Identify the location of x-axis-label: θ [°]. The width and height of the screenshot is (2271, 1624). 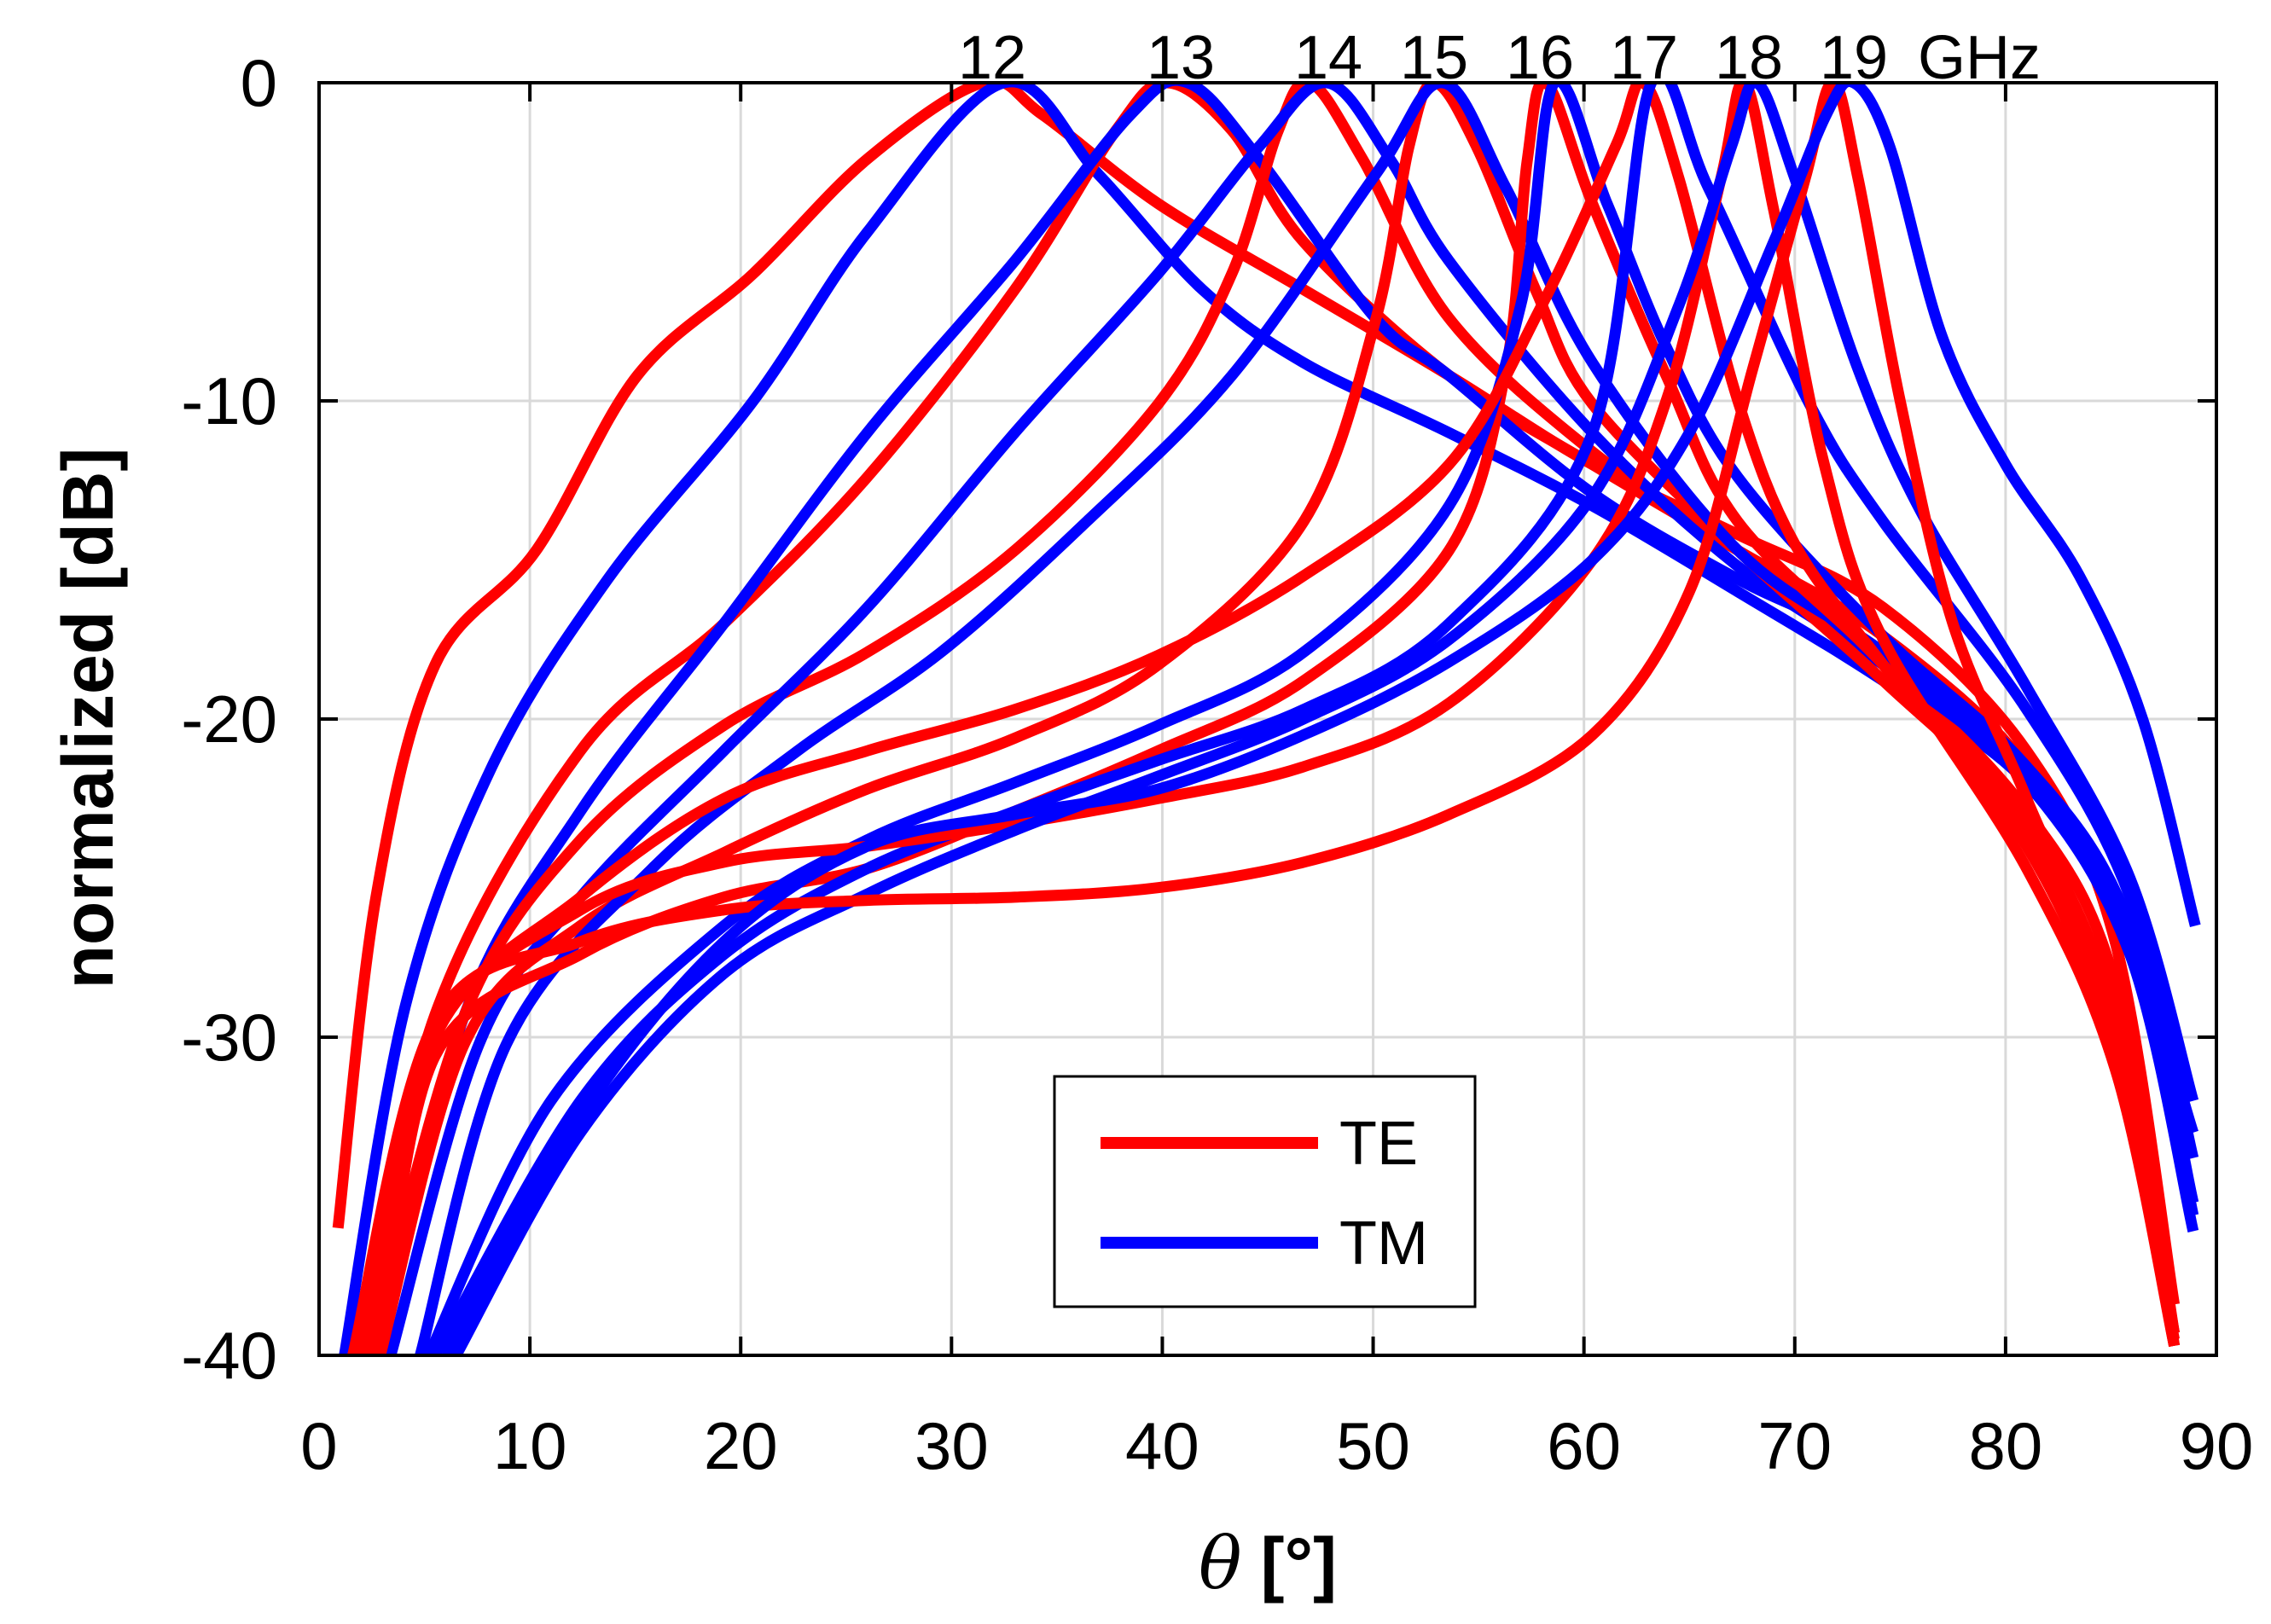
(1268, 1563).